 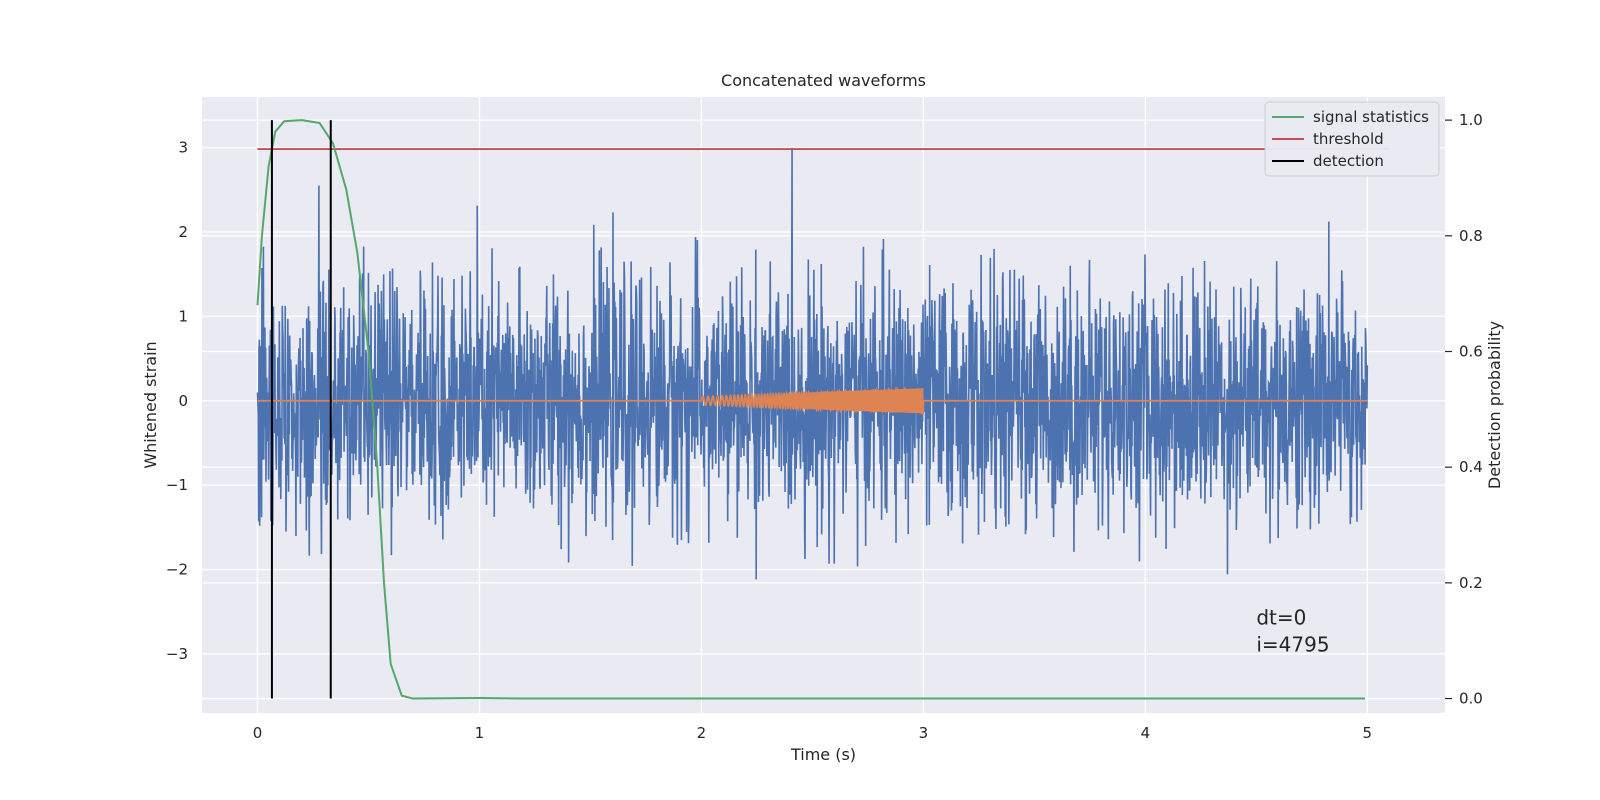 I want to click on y-right-tick-label: 1.0, so click(x=1471, y=120).